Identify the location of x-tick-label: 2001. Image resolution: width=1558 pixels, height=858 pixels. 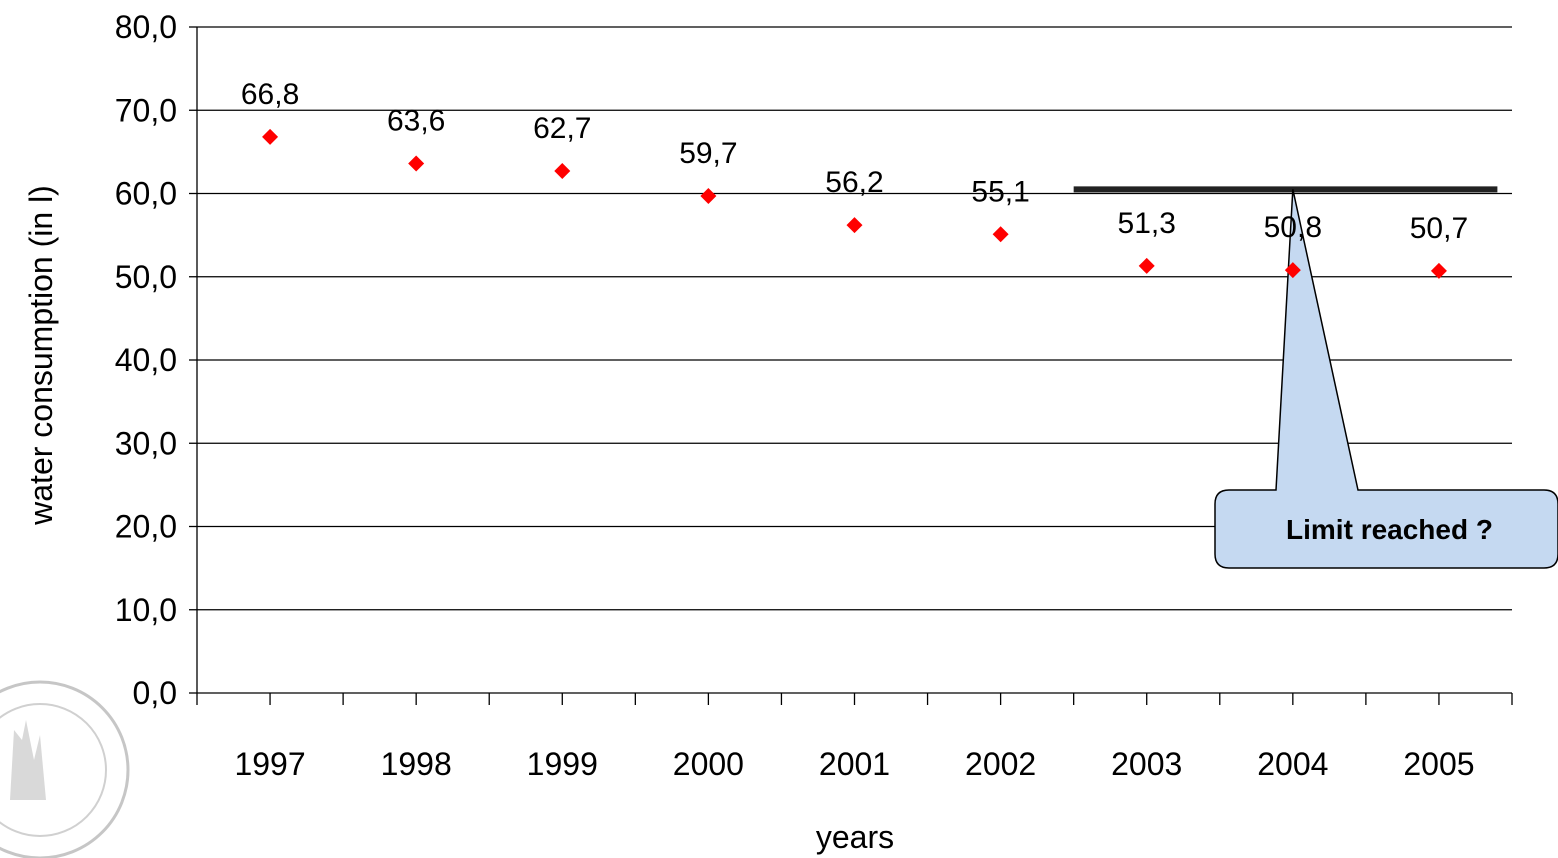
(854, 764).